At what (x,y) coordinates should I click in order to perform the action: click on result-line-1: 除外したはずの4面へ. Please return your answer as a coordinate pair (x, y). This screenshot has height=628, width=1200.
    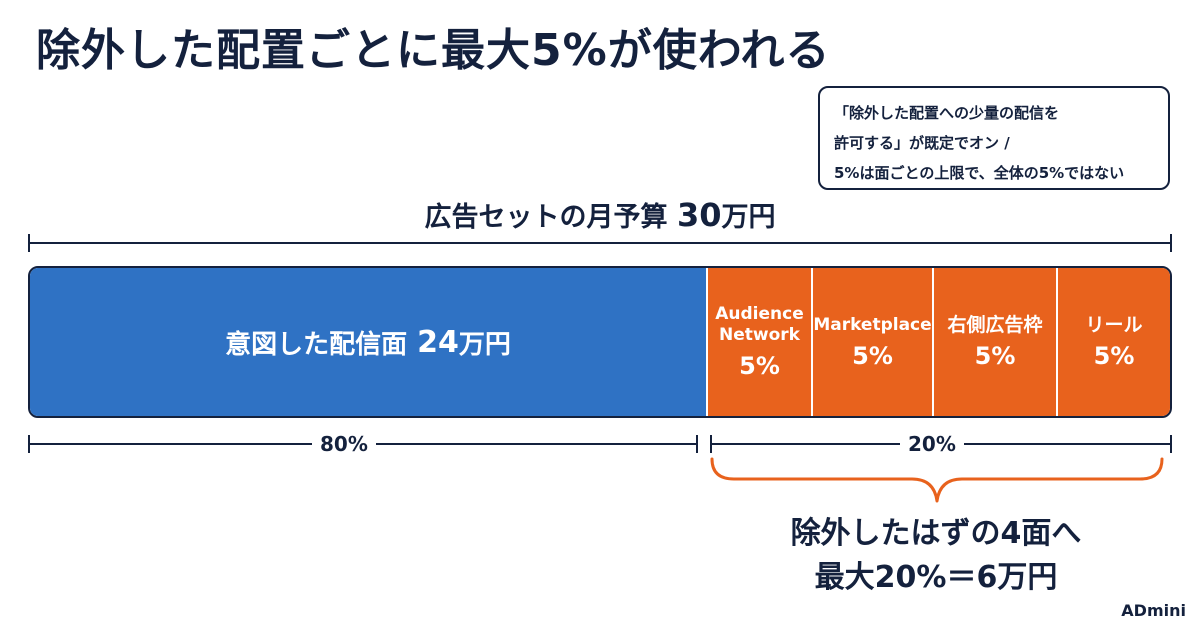
    Looking at the image, I should click on (936, 533).